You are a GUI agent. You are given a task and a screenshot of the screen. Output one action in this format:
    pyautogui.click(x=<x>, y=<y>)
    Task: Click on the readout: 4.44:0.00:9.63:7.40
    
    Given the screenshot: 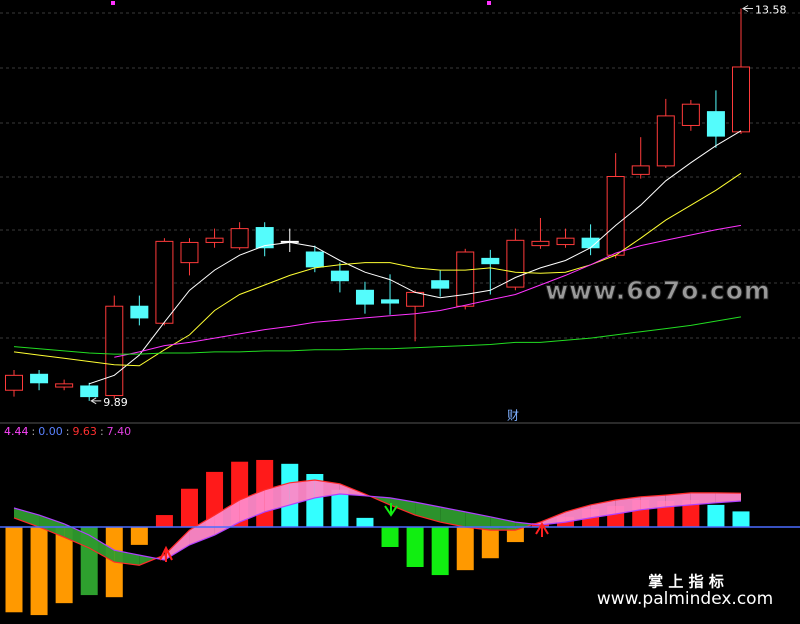 What is the action you would take?
    pyautogui.click(x=67, y=431)
    